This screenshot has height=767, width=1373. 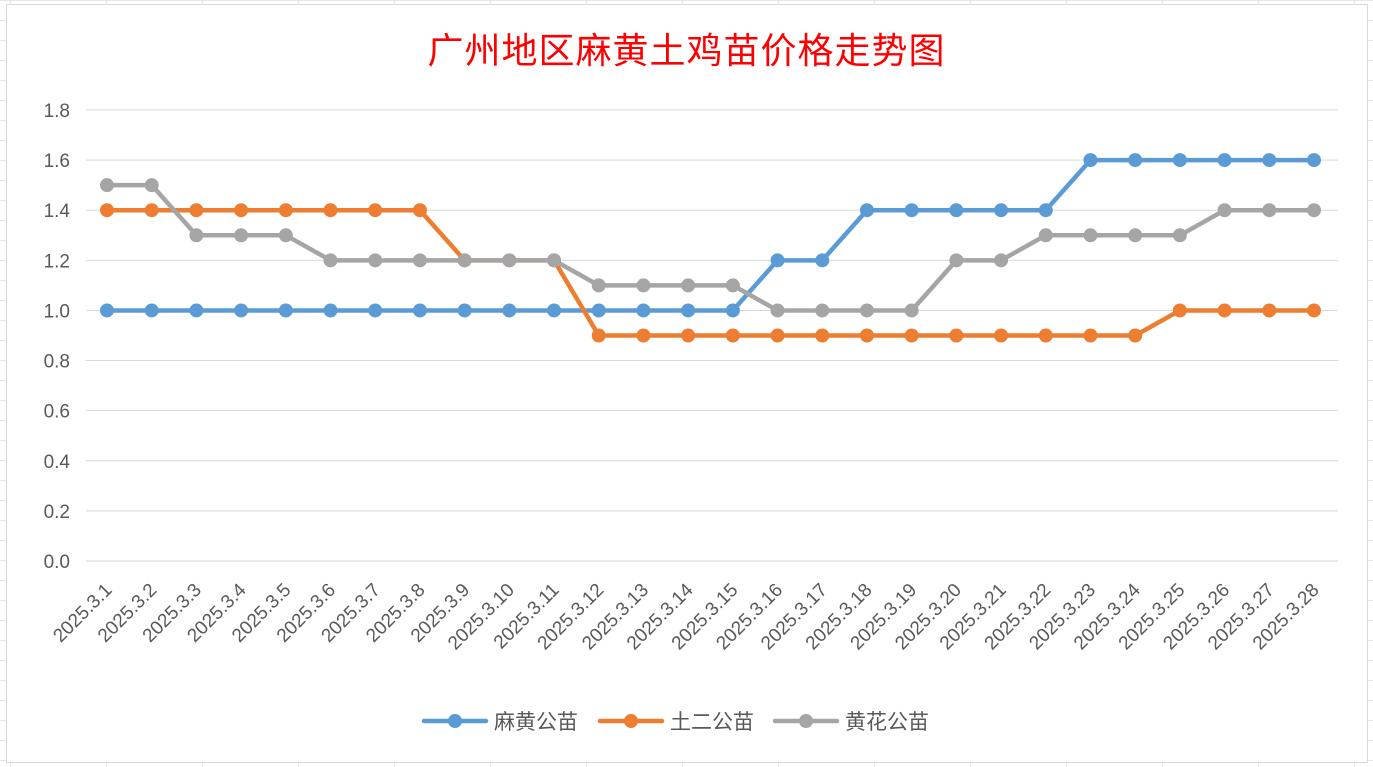 I want to click on legend-item: 麻黄公苗, so click(x=499, y=722).